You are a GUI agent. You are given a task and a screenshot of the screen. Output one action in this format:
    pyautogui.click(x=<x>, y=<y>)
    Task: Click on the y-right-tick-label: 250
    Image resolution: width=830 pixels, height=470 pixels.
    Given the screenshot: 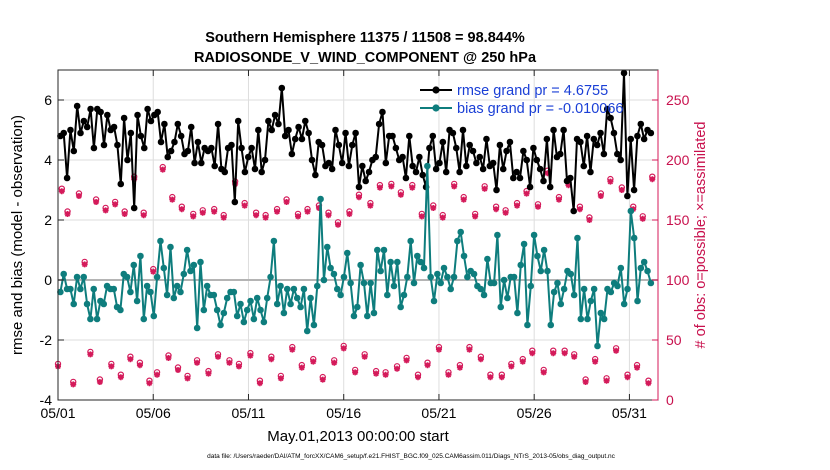 What is the action you would take?
    pyautogui.click(x=678, y=100)
    